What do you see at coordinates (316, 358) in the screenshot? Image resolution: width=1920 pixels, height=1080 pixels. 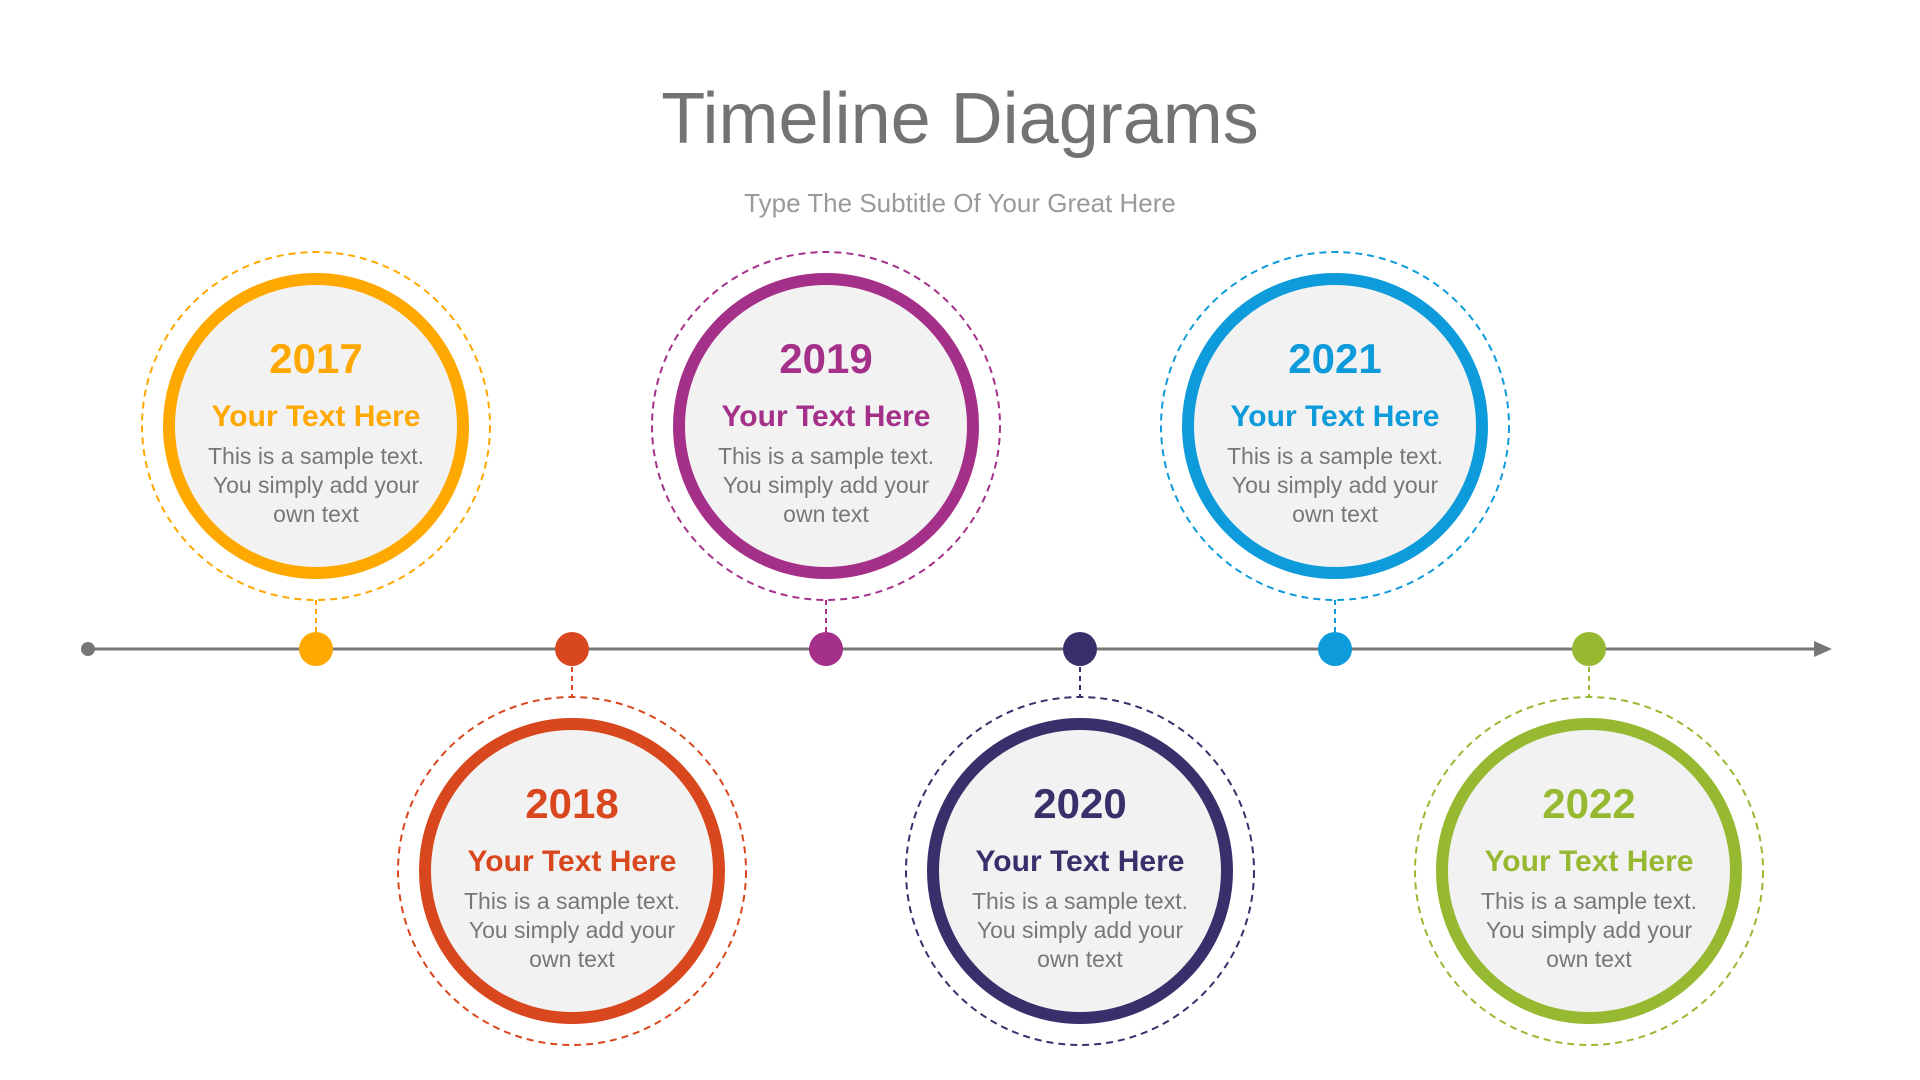 I see `milestone-year: 2017` at bounding box center [316, 358].